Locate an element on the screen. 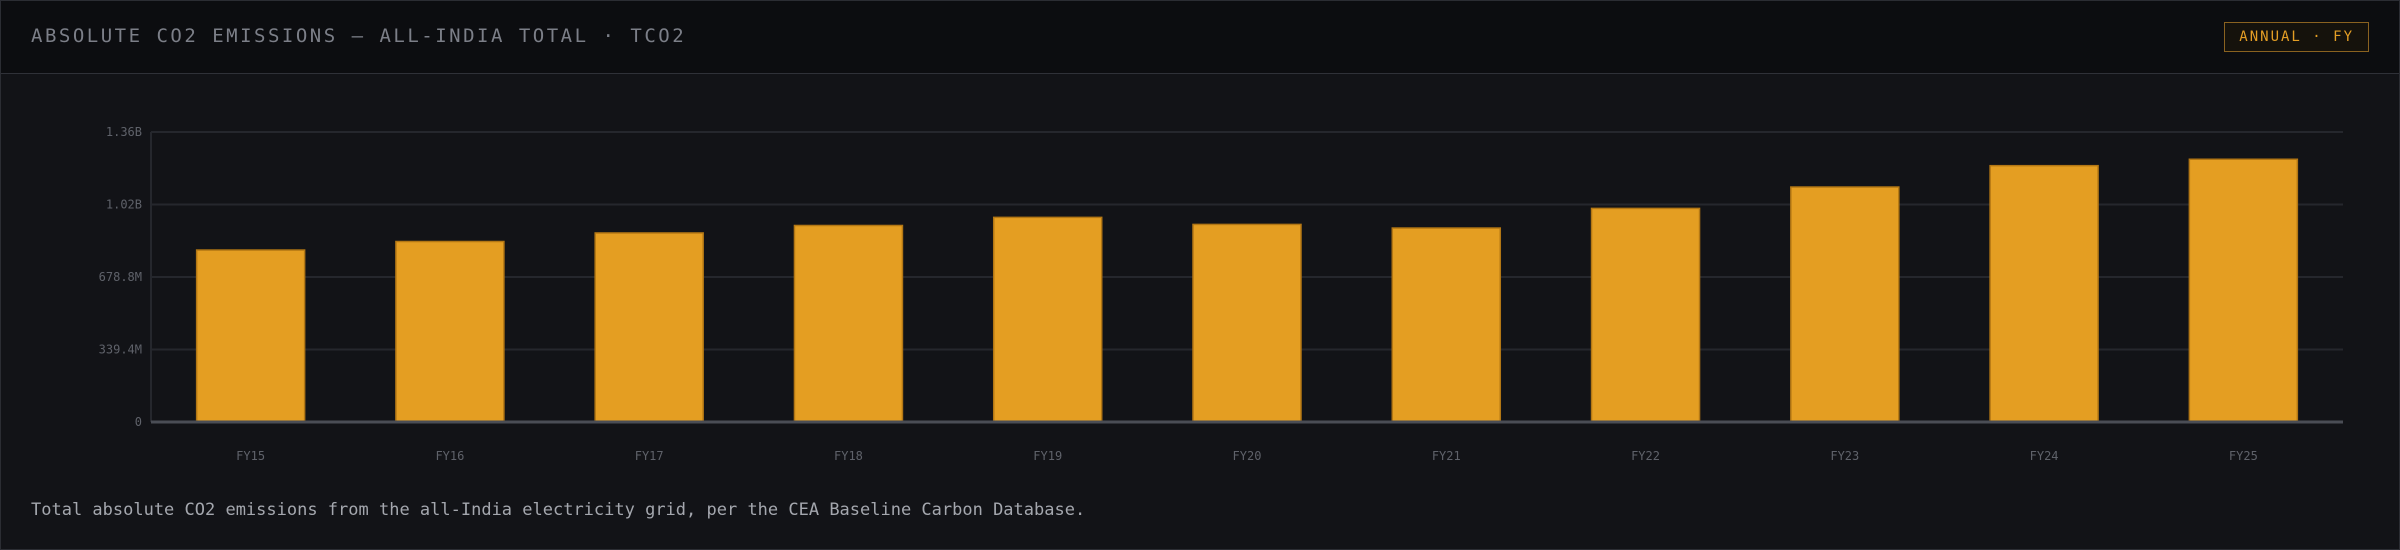  y-tick-label: 339.4M is located at coordinates (120, 350).